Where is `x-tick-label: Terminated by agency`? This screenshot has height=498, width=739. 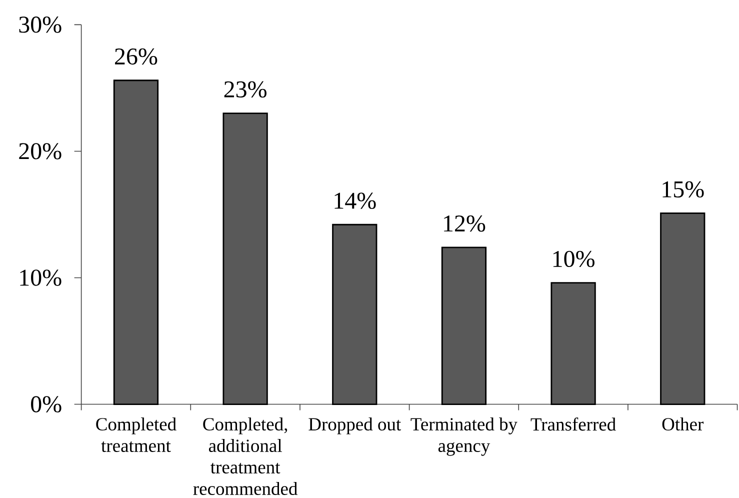
x-tick-label: Terminated by agency is located at coordinates (464, 436).